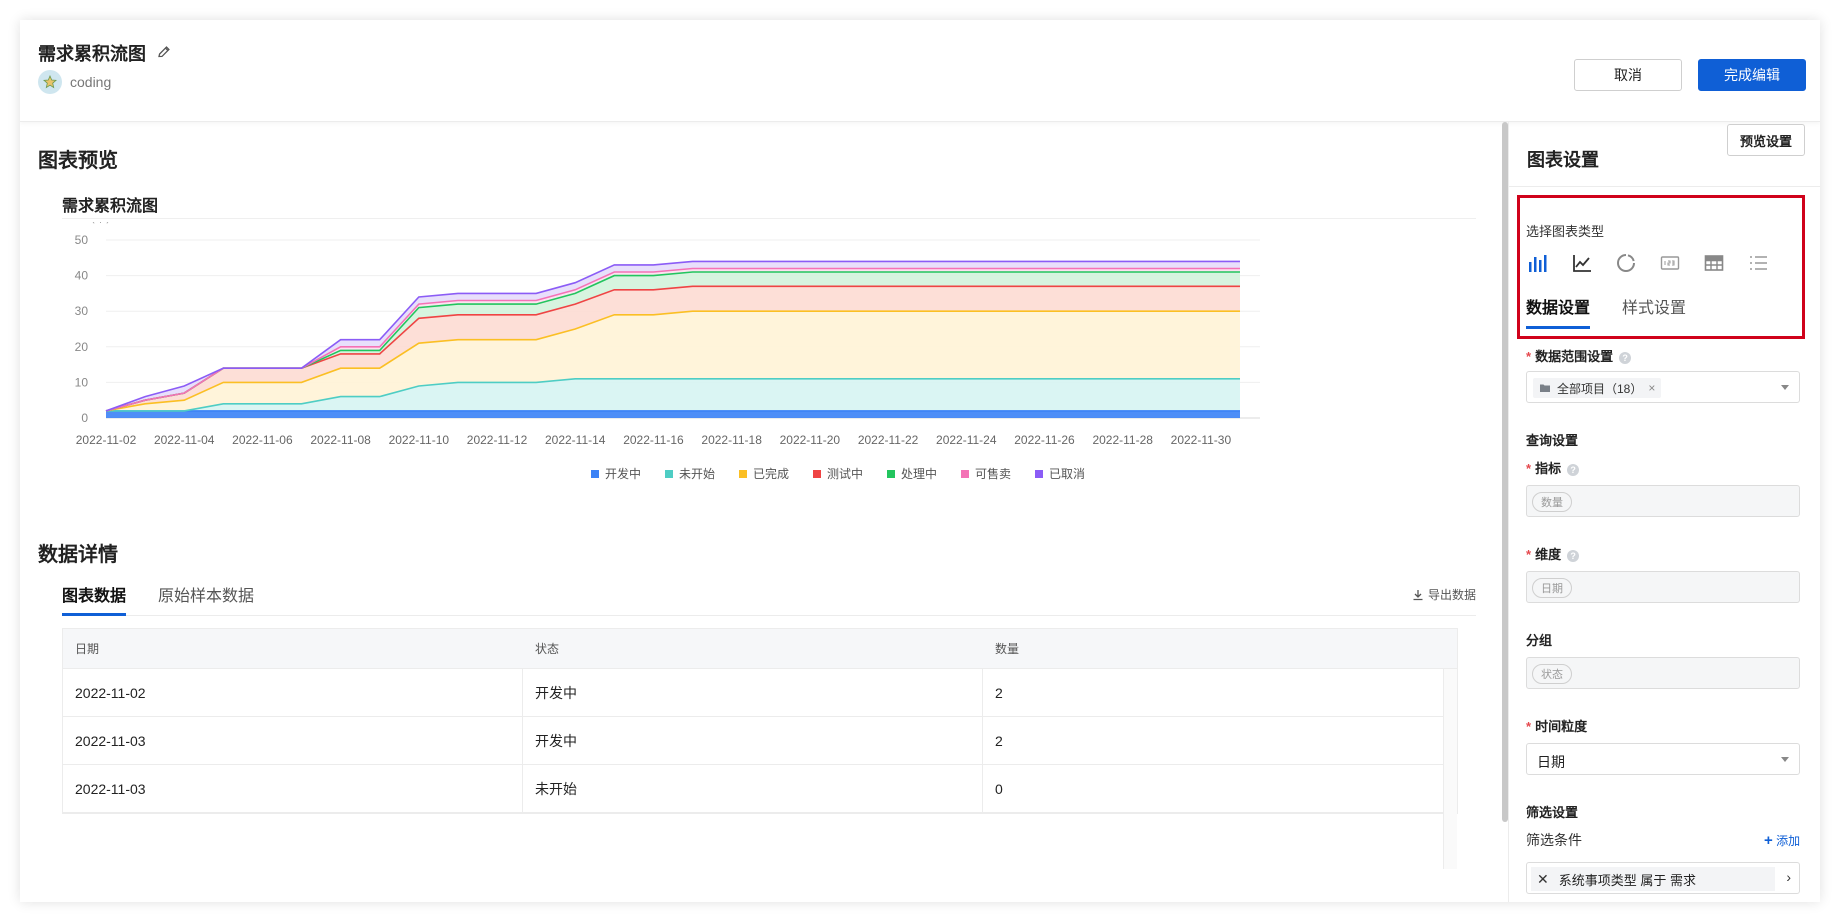 This screenshot has width=1840, height=922. I want to click on query-settings-label: 查询设置, so click(1552, 440).